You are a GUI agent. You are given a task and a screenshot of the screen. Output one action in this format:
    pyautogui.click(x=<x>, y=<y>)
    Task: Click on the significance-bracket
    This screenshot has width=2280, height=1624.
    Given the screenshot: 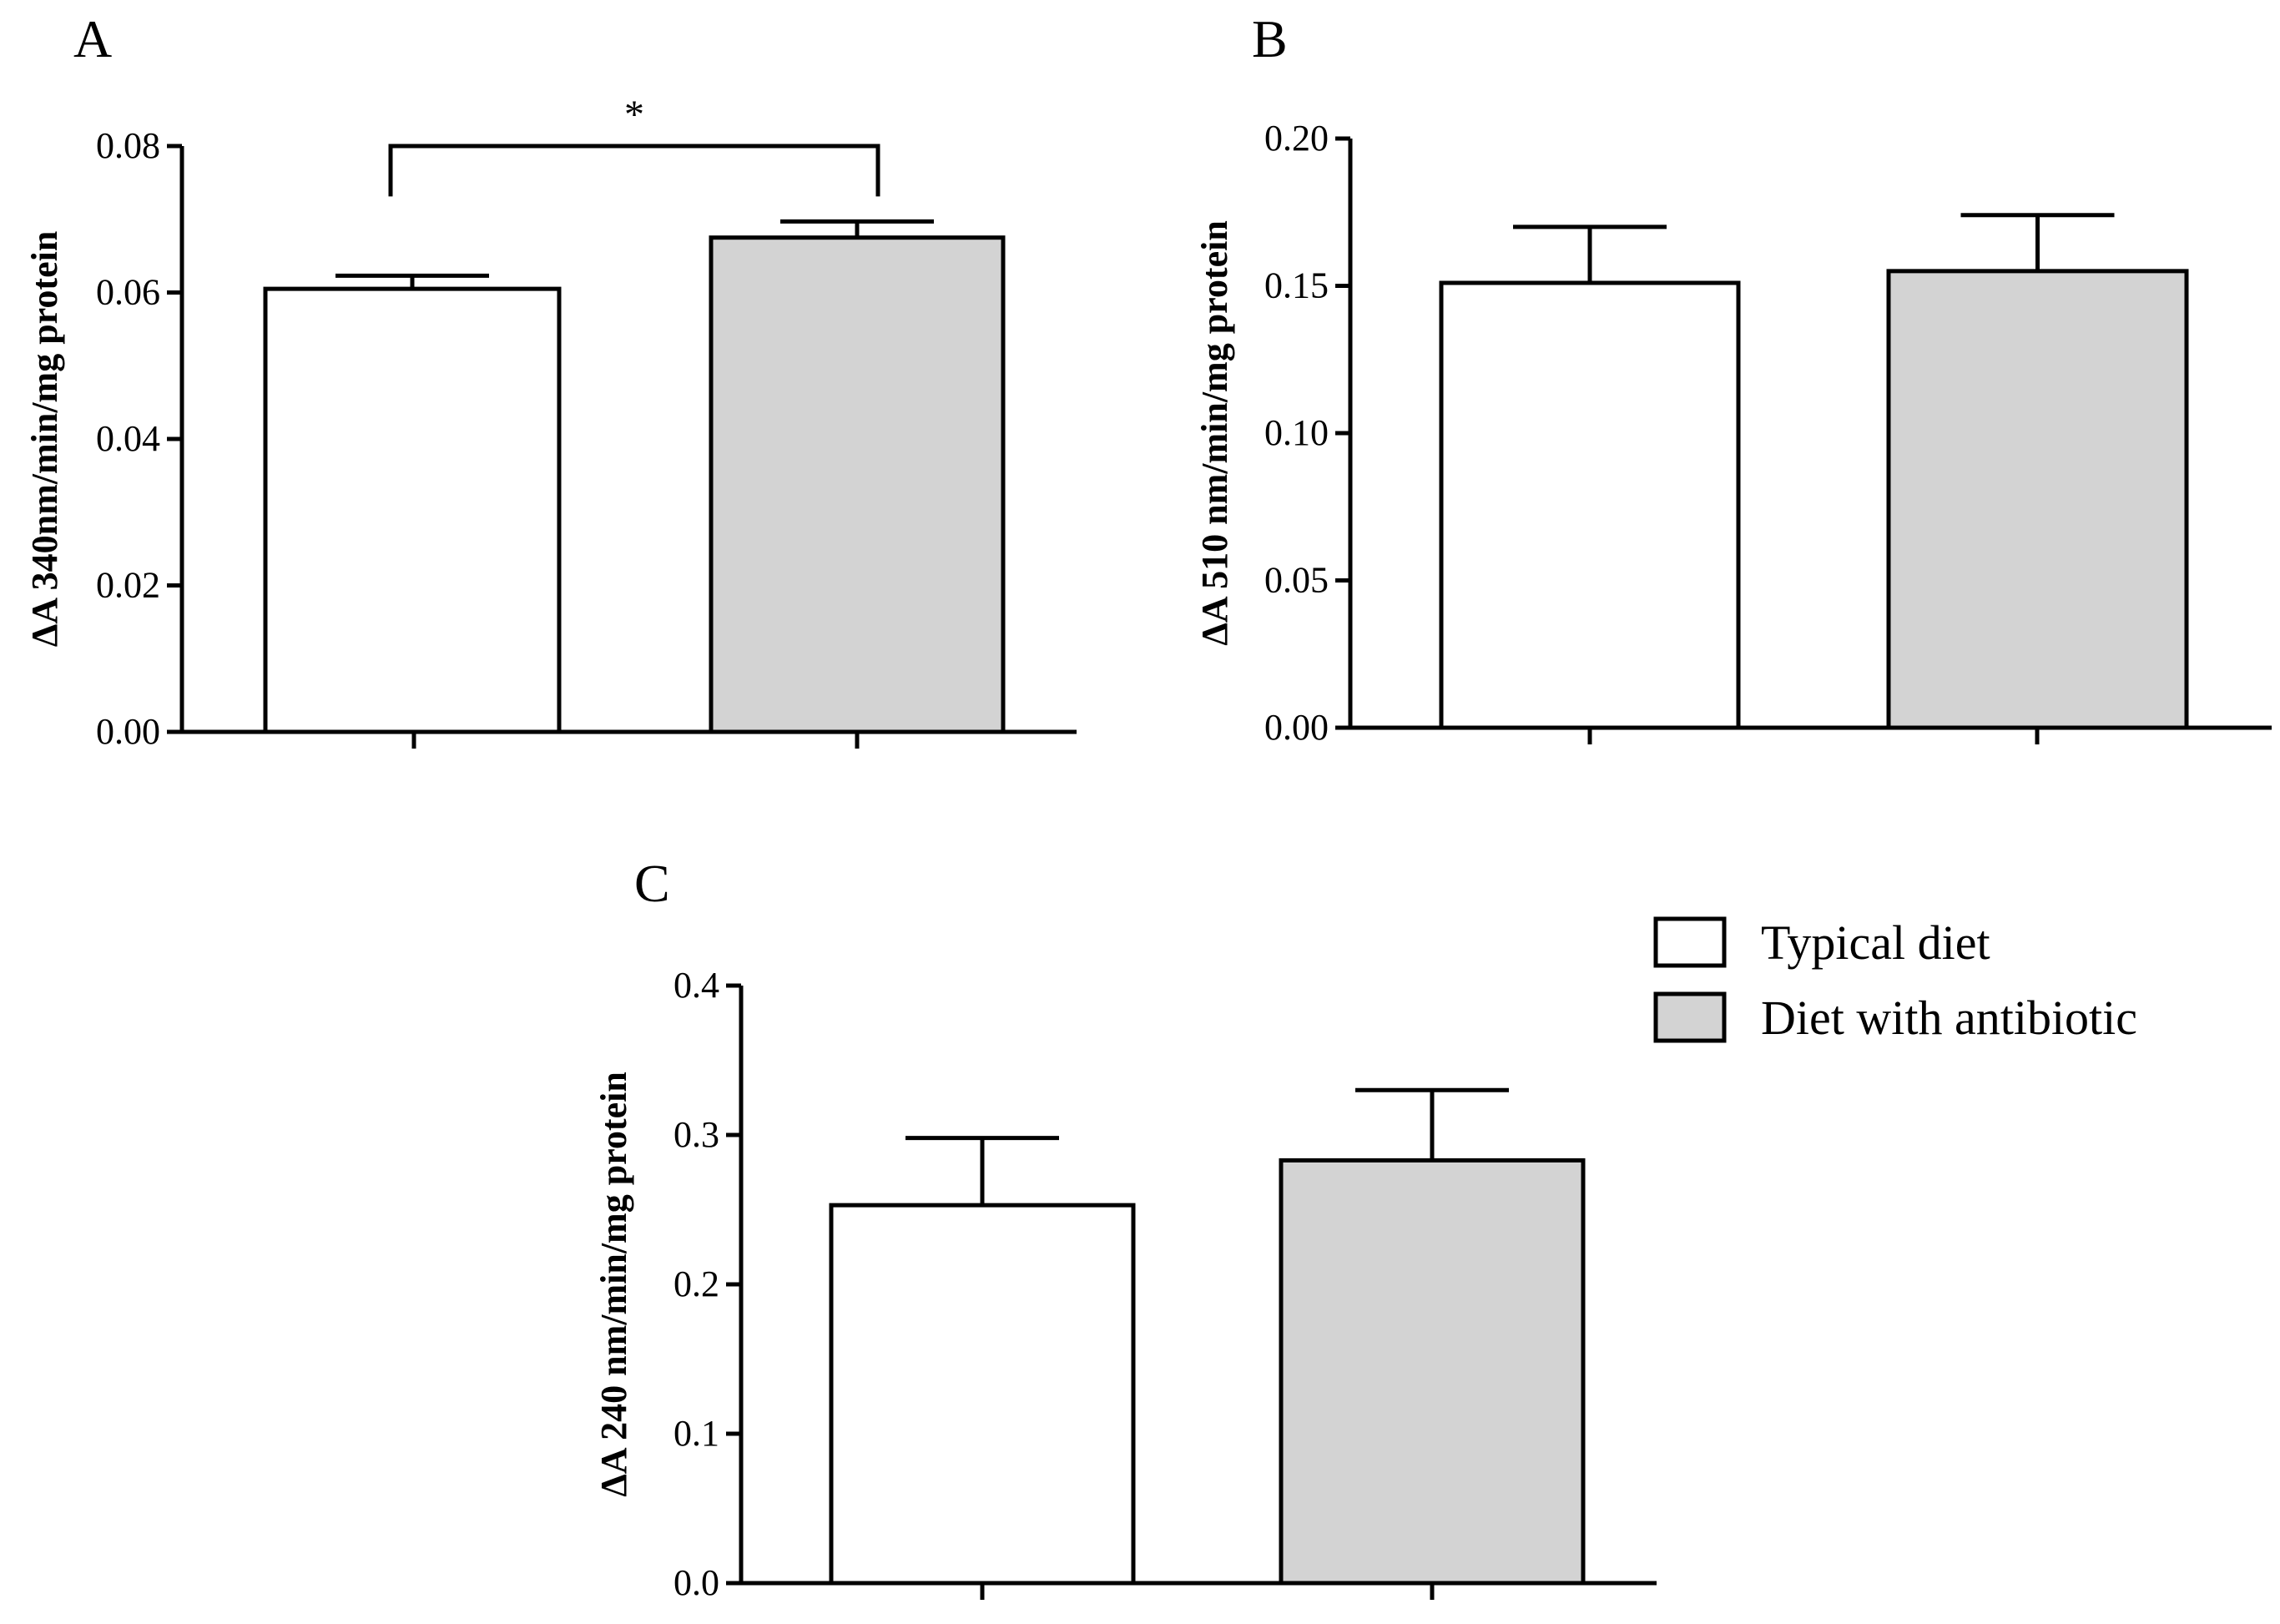 What is the action you would take?
    pyautogui.click(x=634, y=171)
    